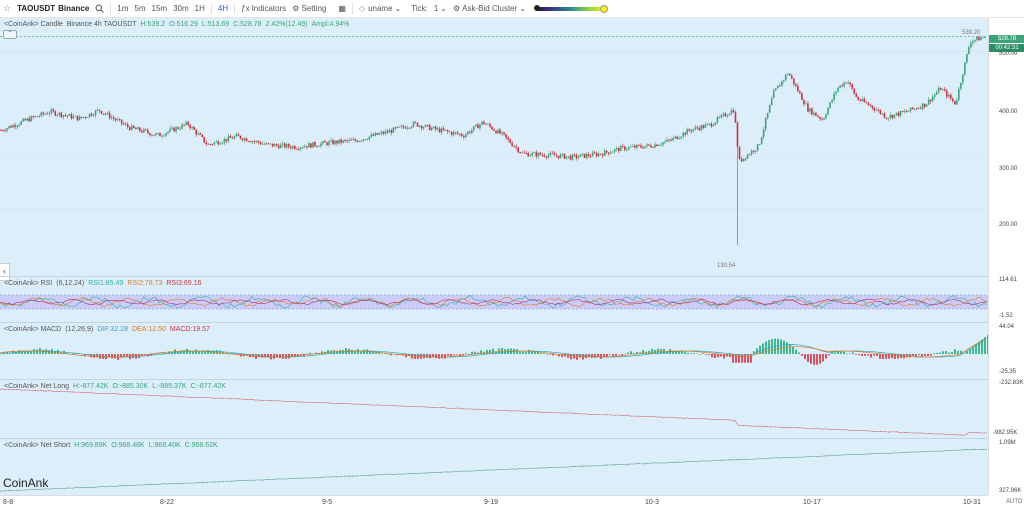 The height and width of the screenshot is (512, 1024). Describe the element at coordinates (1014, 502) in the screenshot. I see `auto-scale-button: AUTO` at that location.